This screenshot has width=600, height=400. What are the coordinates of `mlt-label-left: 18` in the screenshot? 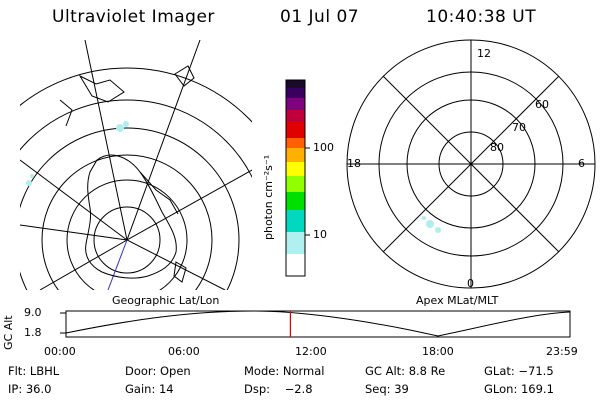 It's located at (354, 163).